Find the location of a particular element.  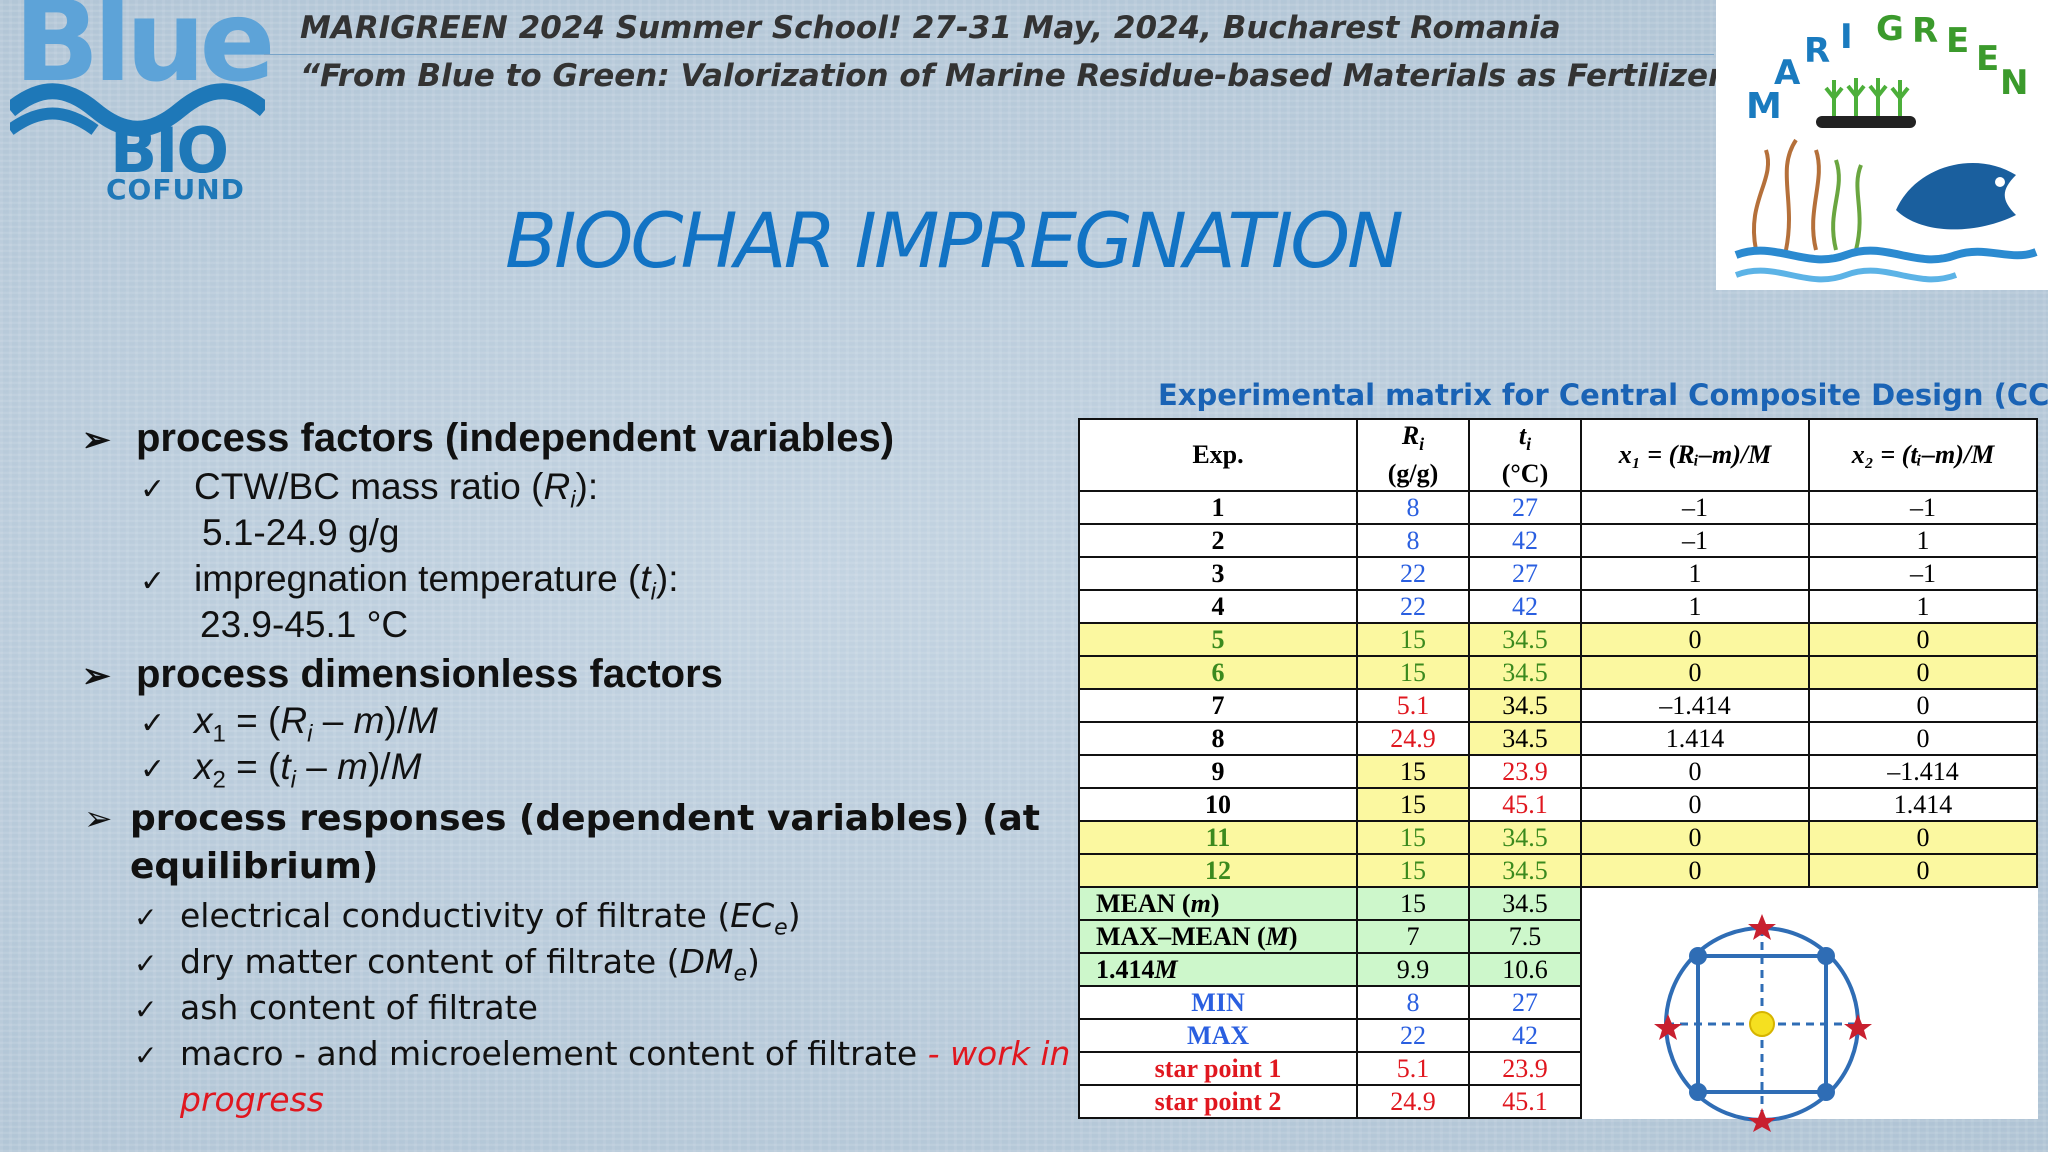

bullet-heading: process dimensionless factors is located at coordinates (429, 674).